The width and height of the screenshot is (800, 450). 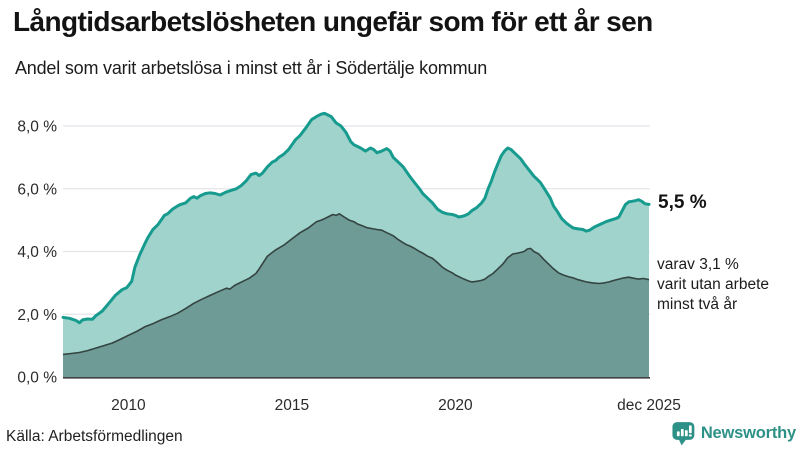 I want to click on y-tick-label: 8,0 %, so click(x=37, y=127).